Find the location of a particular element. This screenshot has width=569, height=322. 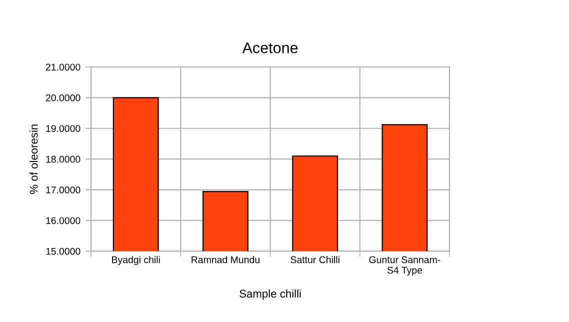

x-tick-label: Ramnad Mundu is located at coordinates (226, 260).